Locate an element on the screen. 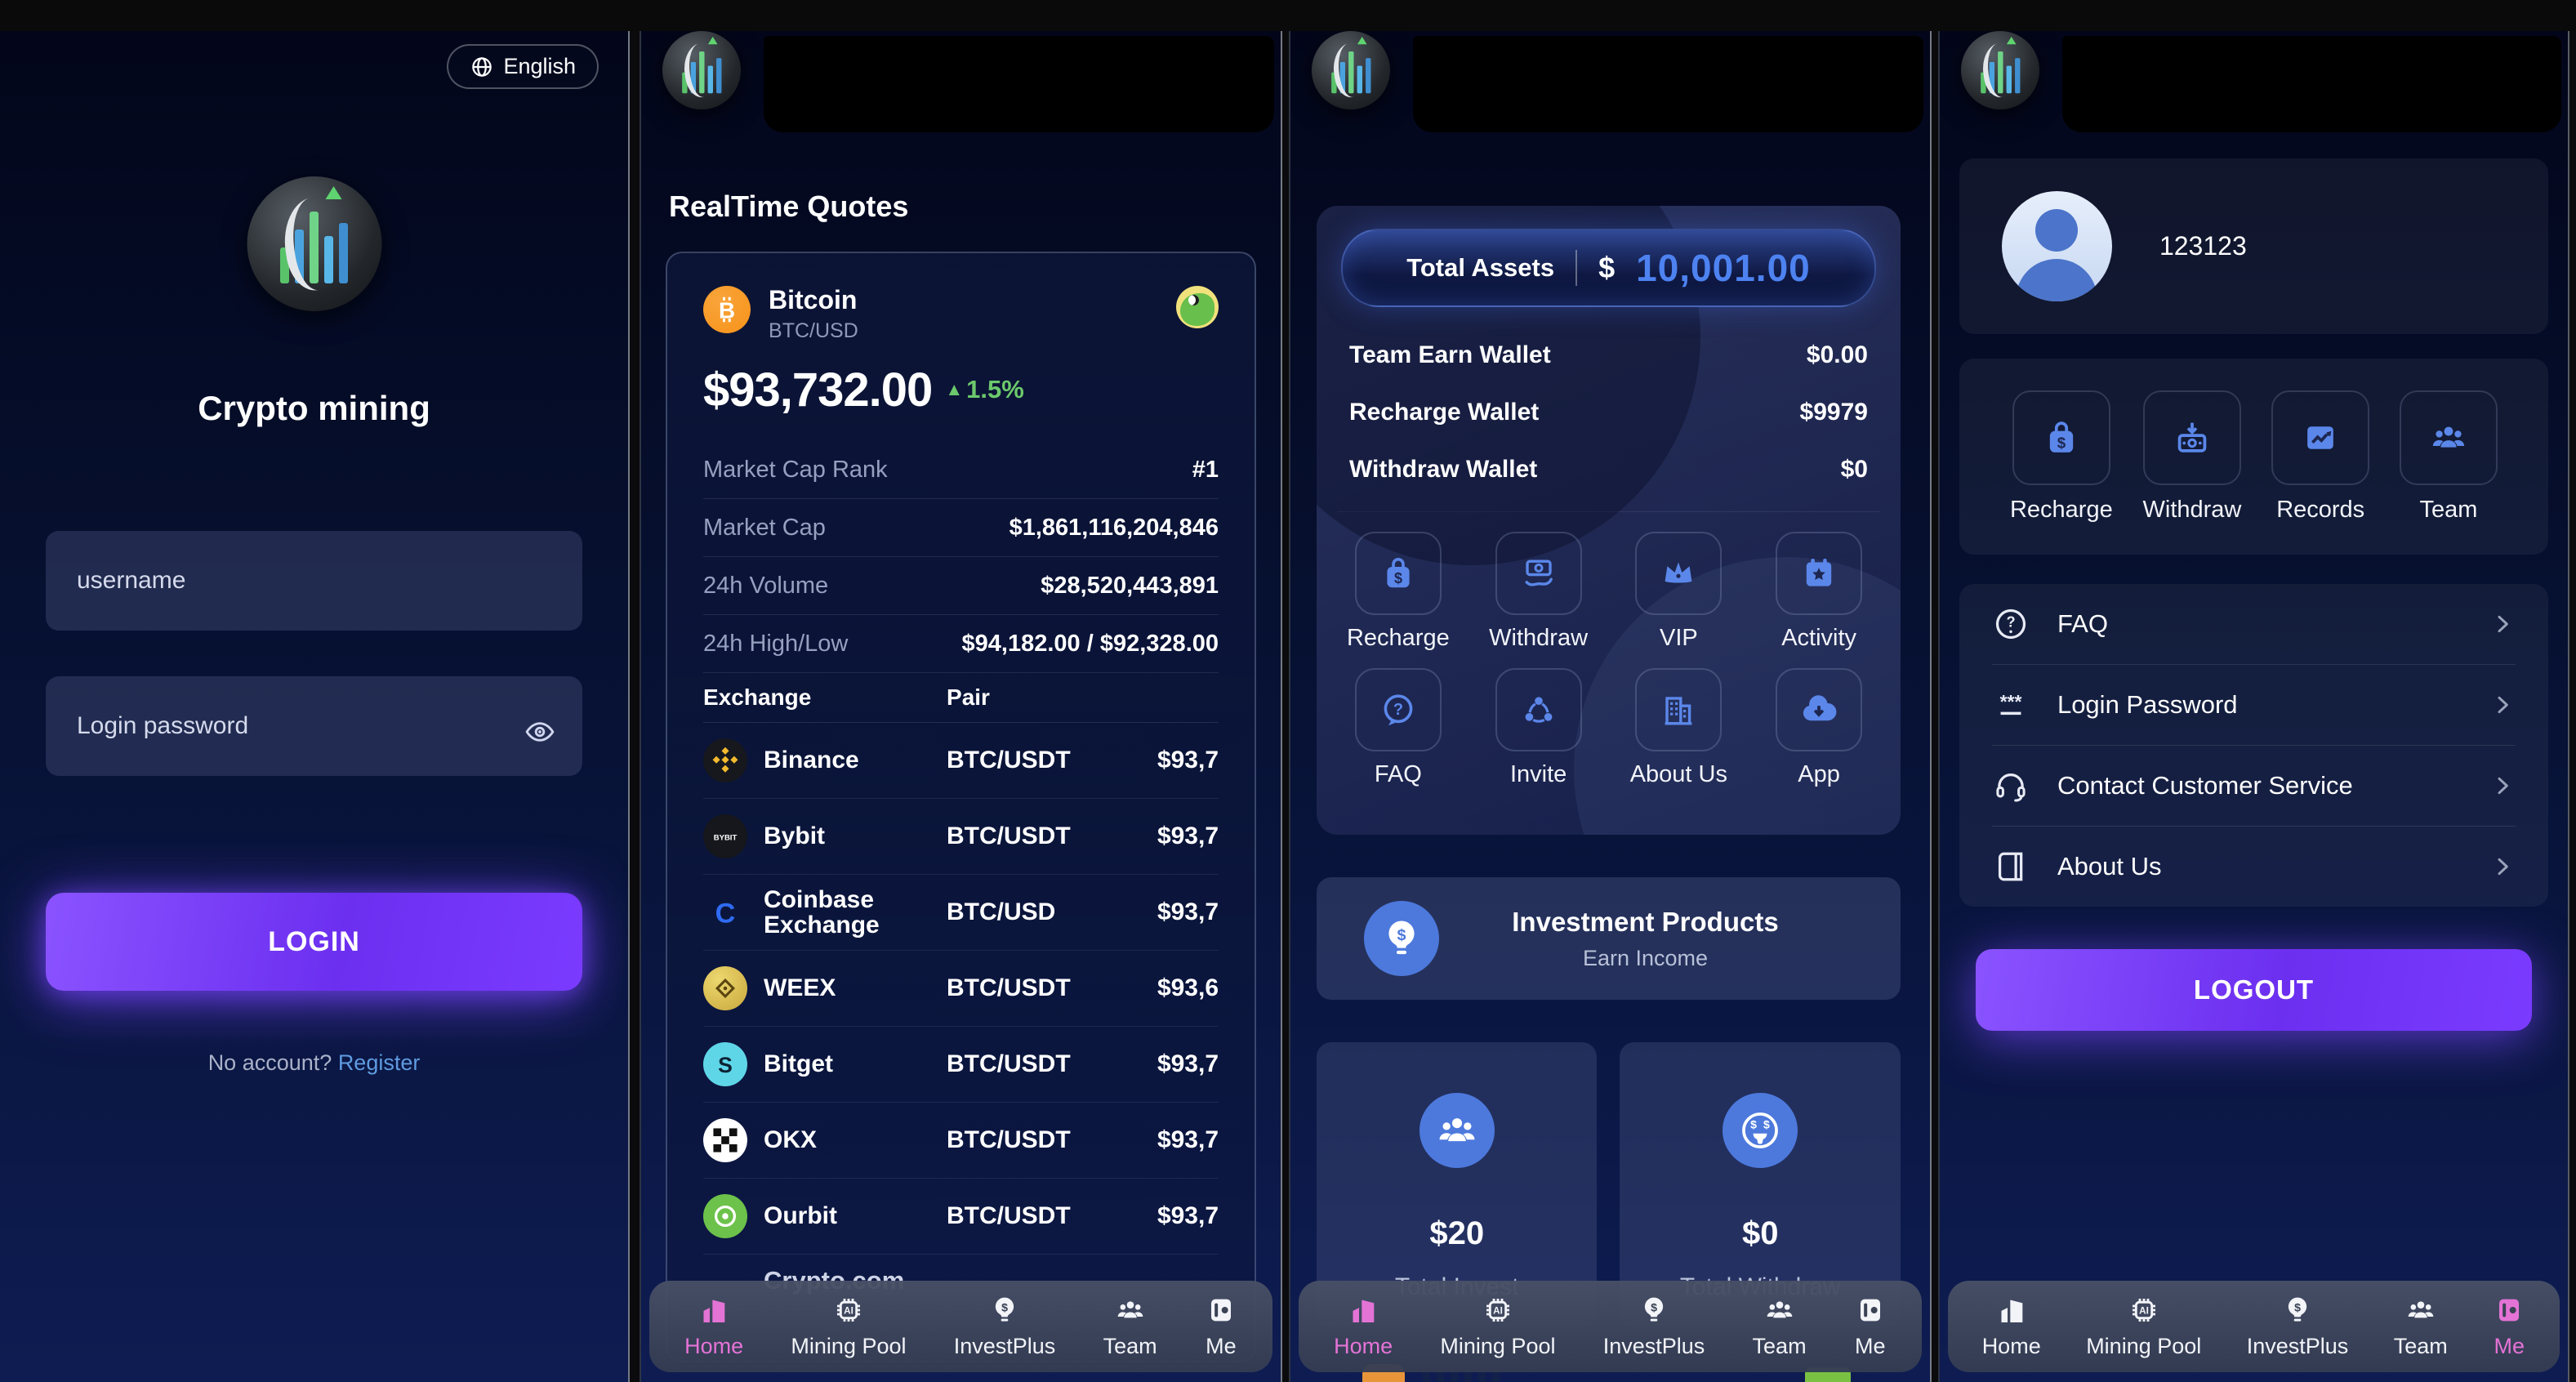 The image size is (2576, 1382). book-icon is located at coordinates (2011, 866).